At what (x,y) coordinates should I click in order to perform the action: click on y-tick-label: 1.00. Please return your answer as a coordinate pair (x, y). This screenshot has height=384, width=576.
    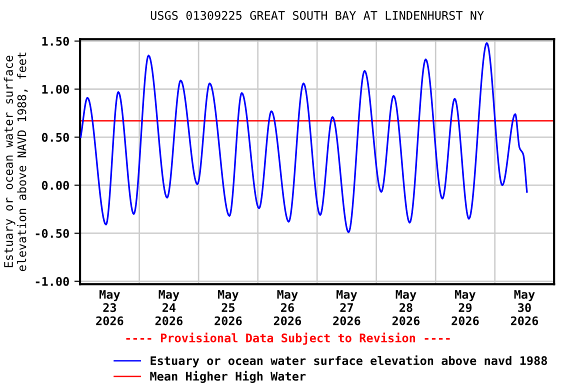
    Looking at the image, I should click on (55, 89).